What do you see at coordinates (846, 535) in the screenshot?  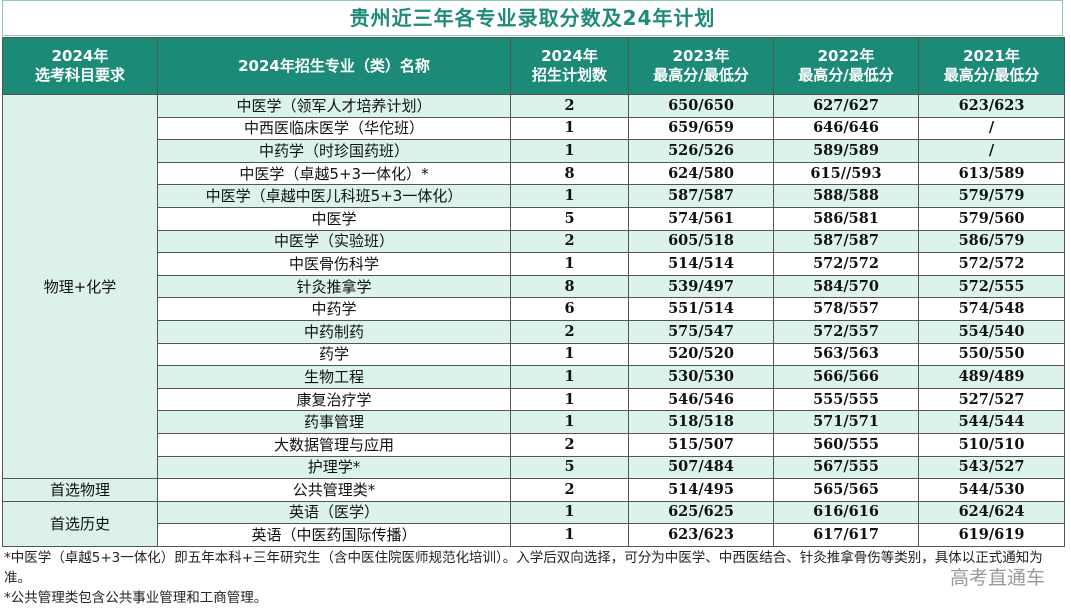 I see `cell: 617/617` at bounding box center [846, 535].